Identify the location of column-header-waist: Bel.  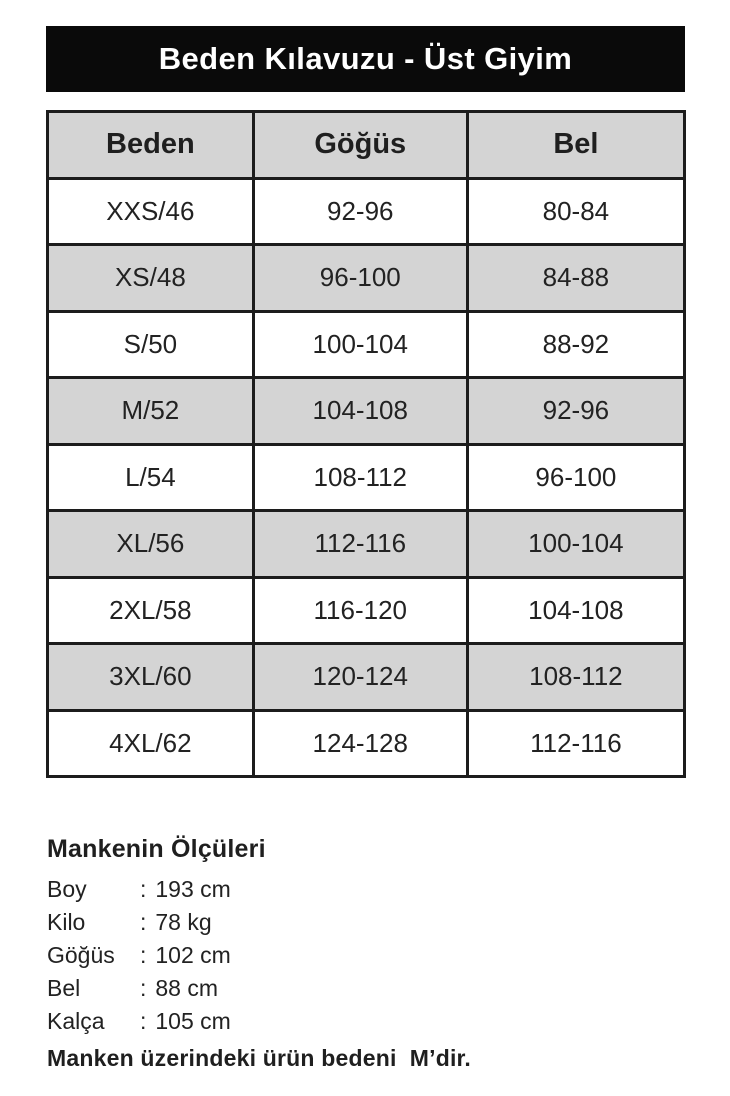
(576, 145).